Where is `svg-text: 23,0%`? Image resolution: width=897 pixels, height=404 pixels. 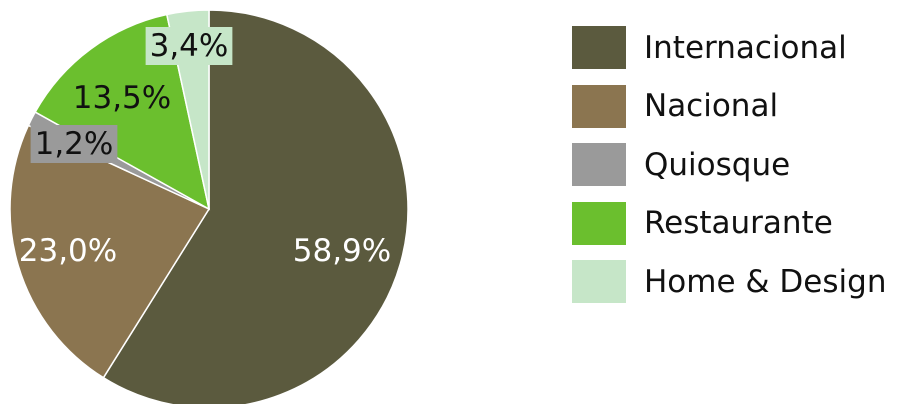
svg-text: 23,0% is located at coordinates (68, 251).